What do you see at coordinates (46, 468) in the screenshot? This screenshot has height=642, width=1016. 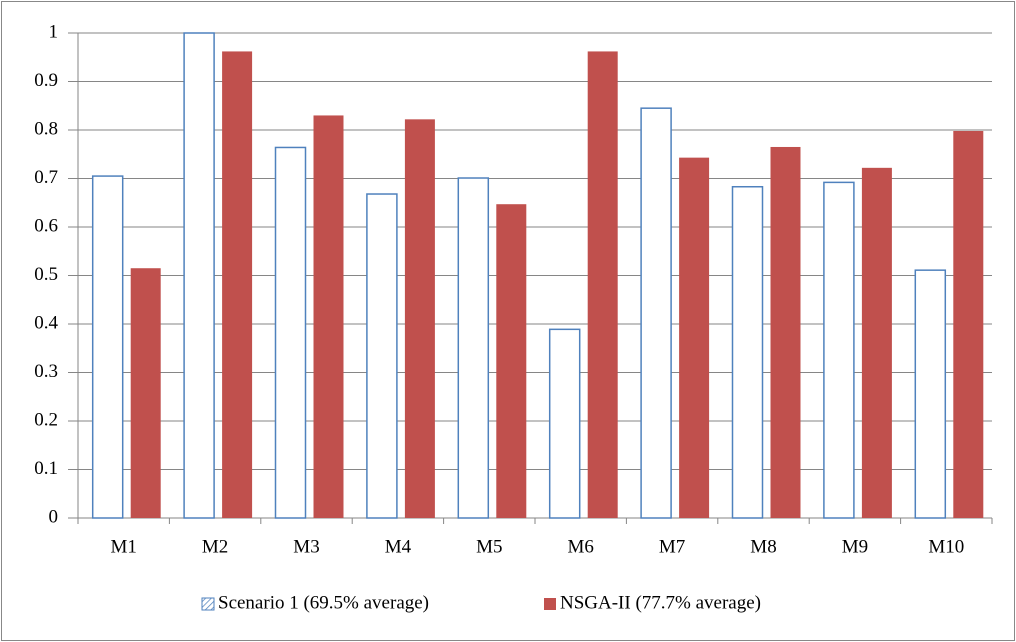 I see `y-tick-label: 0.1` at bounding box center [46, 468].